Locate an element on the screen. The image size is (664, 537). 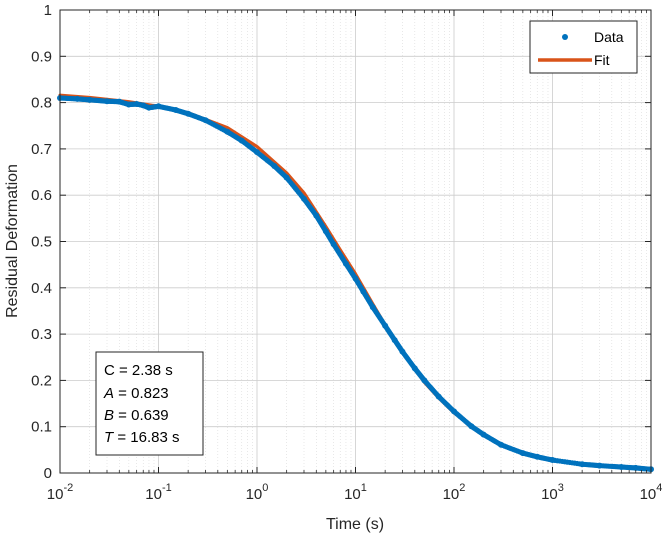
x-tick-labels: 10⁻² 10⁻¹ 10⁰ 10¹ 10² 10³ 10⁴ is located at coordinates (355, 492).